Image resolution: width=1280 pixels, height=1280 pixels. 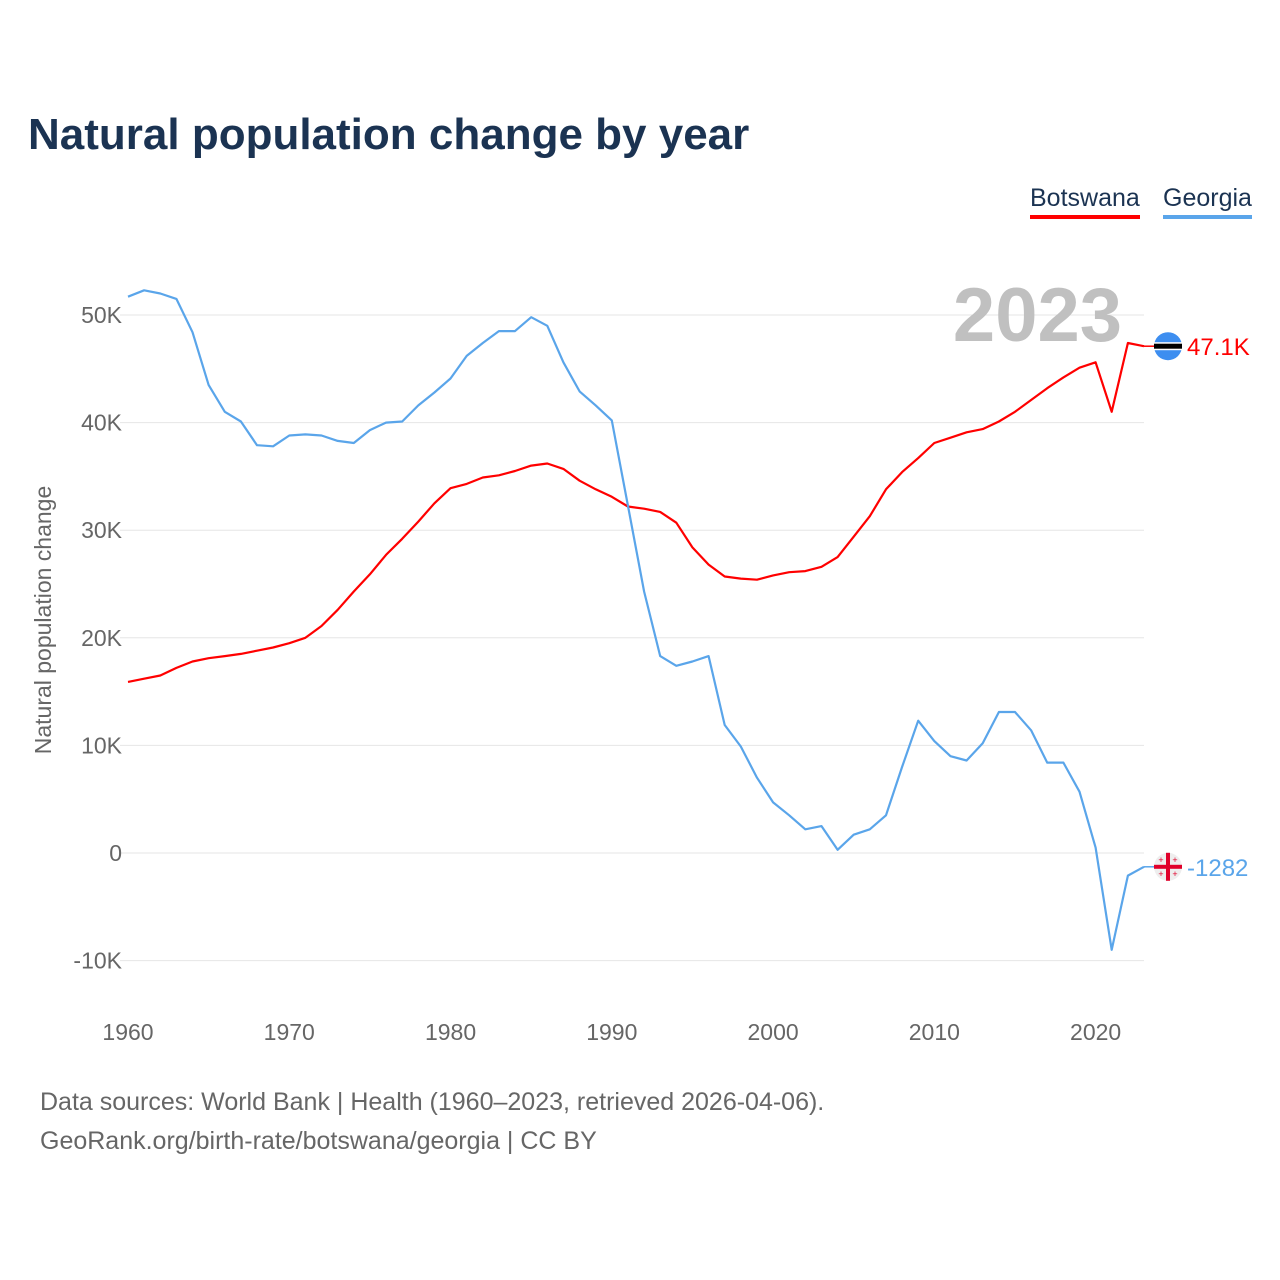 What do you see at coordinates (1207, 201) in the screenshot?
I see `legend-georgia: Georgia` at bounding box center [1207, 201].